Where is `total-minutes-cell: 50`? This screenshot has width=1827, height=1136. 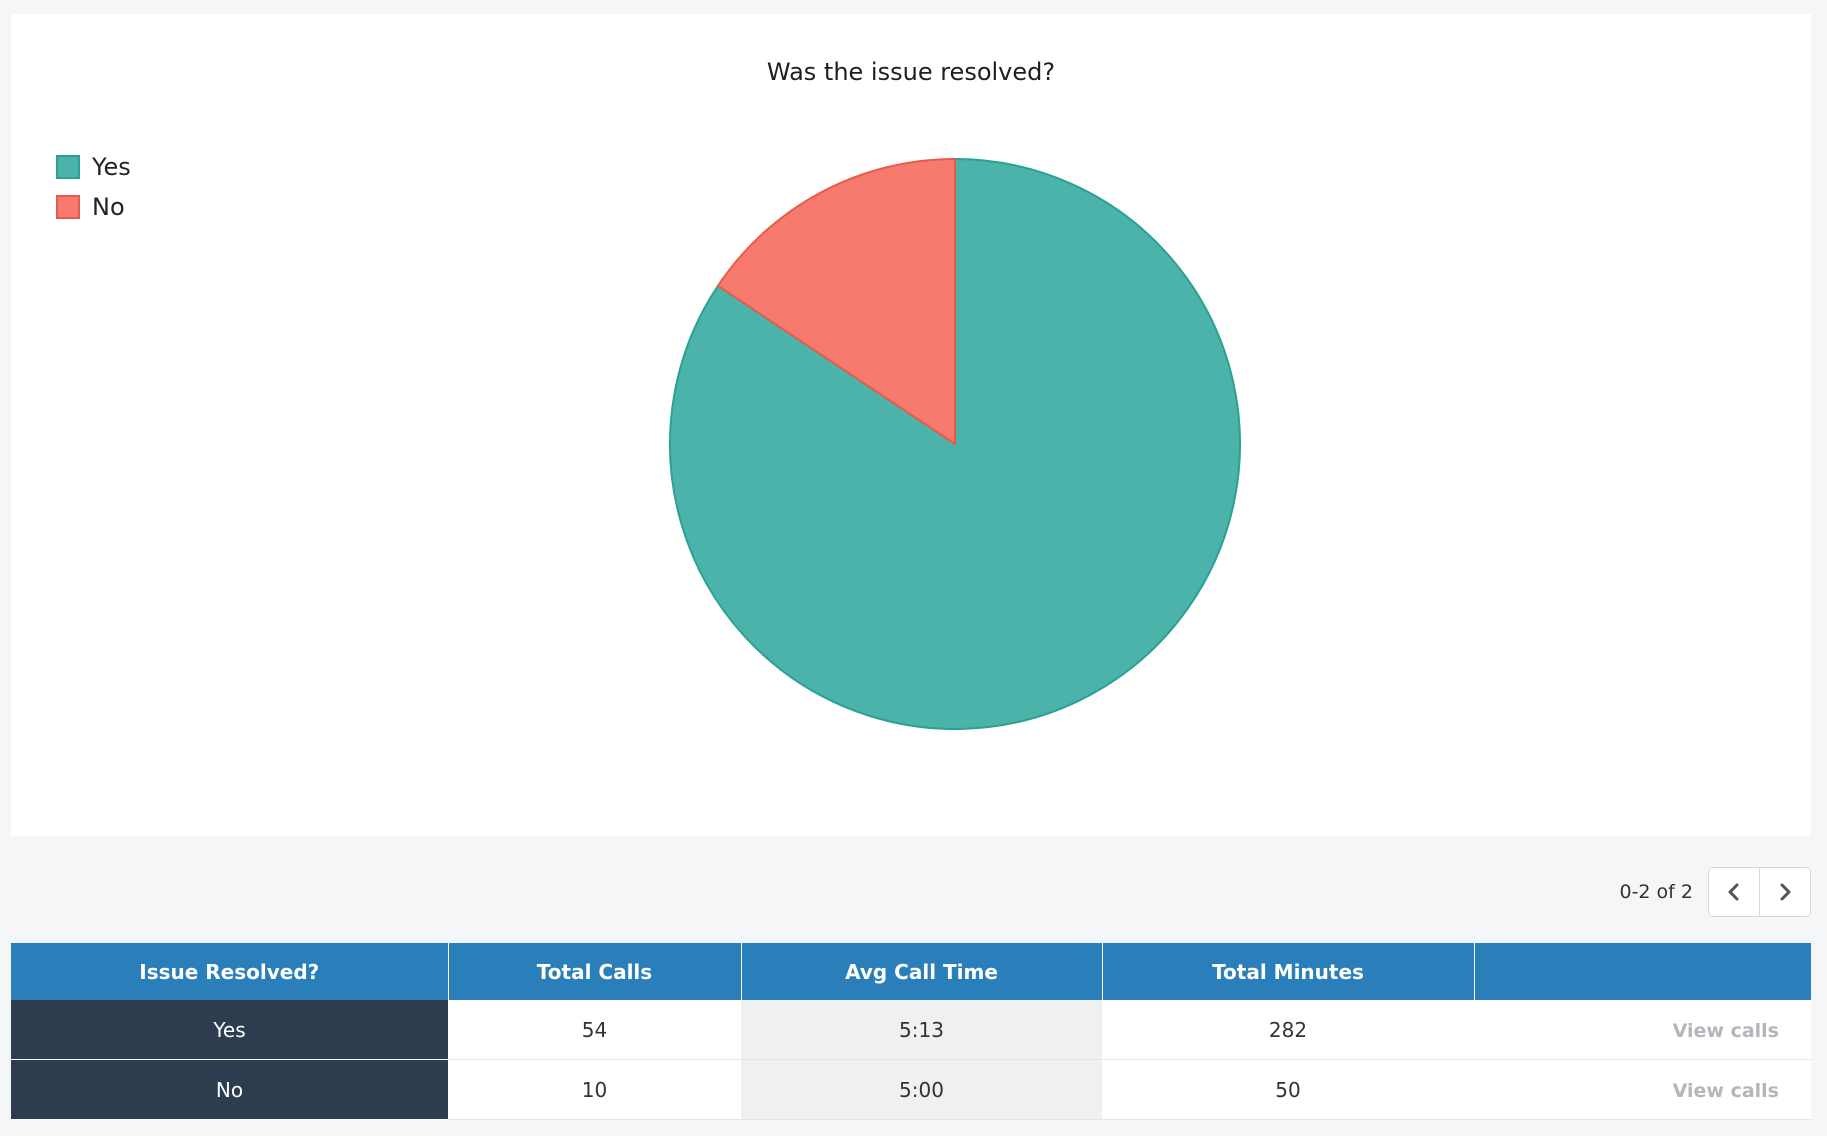 total-minutes-cell: 50 is located at coordinates (1288, 1089).